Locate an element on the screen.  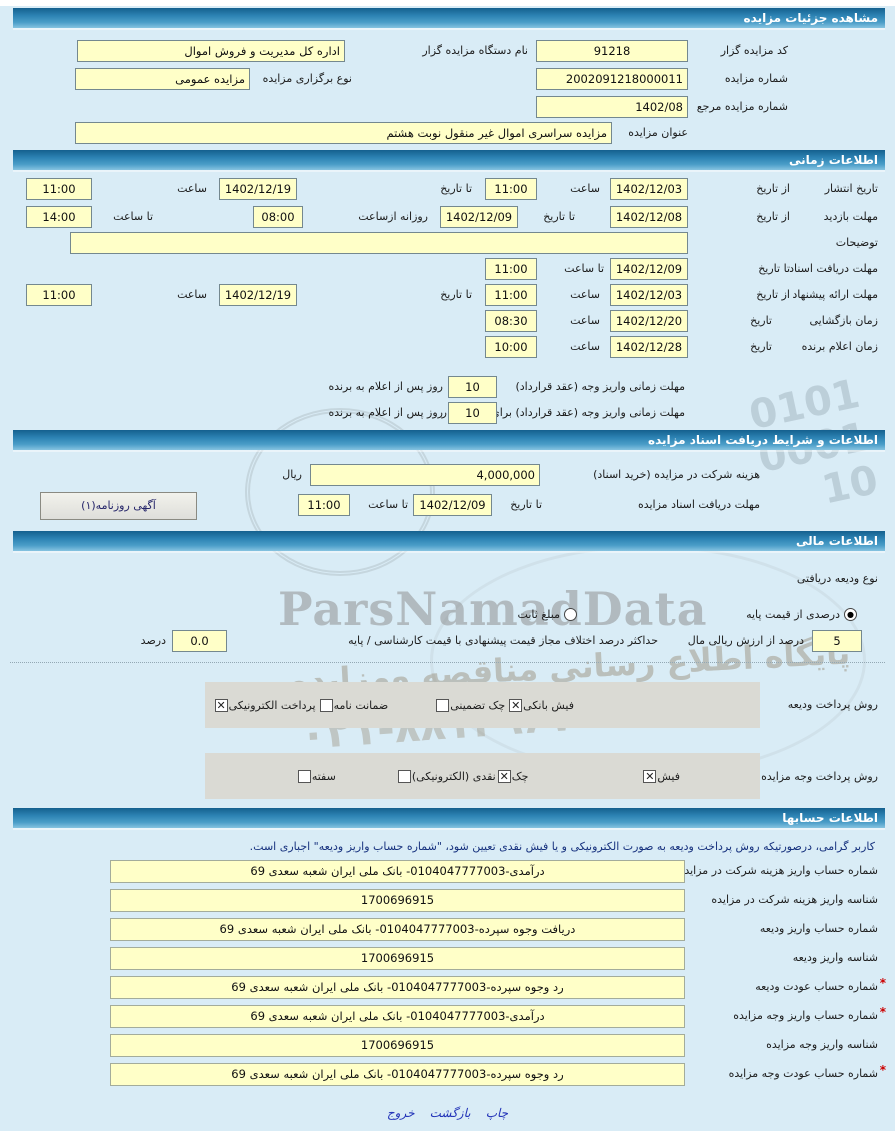
max-diff-field: 0.0 is located at coordinates (199, 641).